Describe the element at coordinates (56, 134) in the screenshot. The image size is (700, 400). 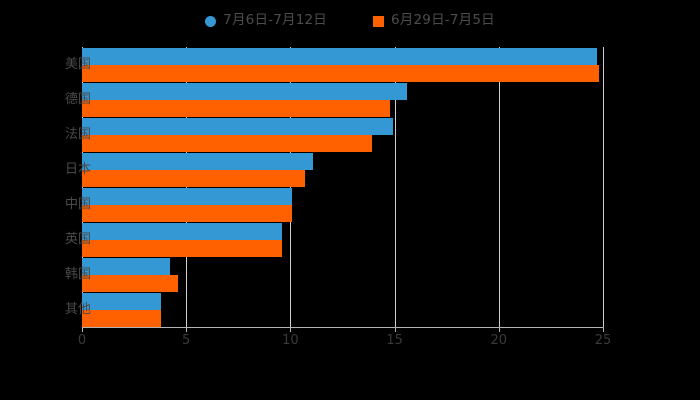
I see `y-axis-label: 法国` at that location.